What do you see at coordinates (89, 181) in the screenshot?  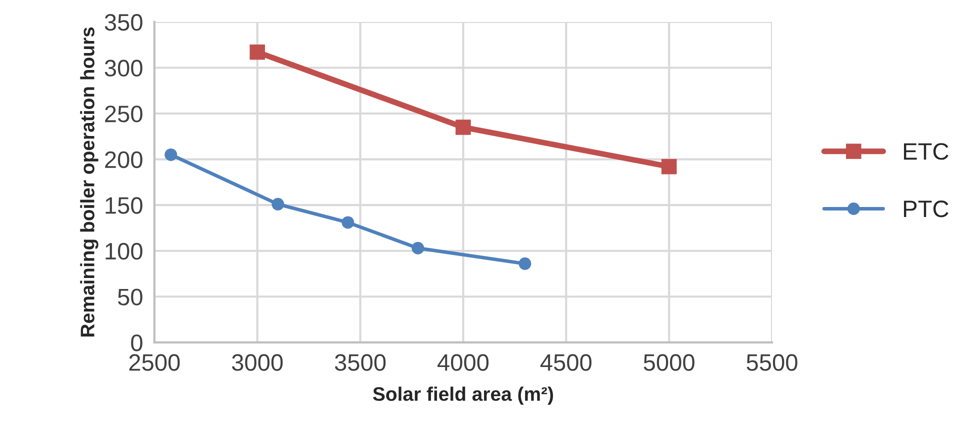 I see `y-axis-title: Remaining boiler operation hours` at bounding box center [89, 181].